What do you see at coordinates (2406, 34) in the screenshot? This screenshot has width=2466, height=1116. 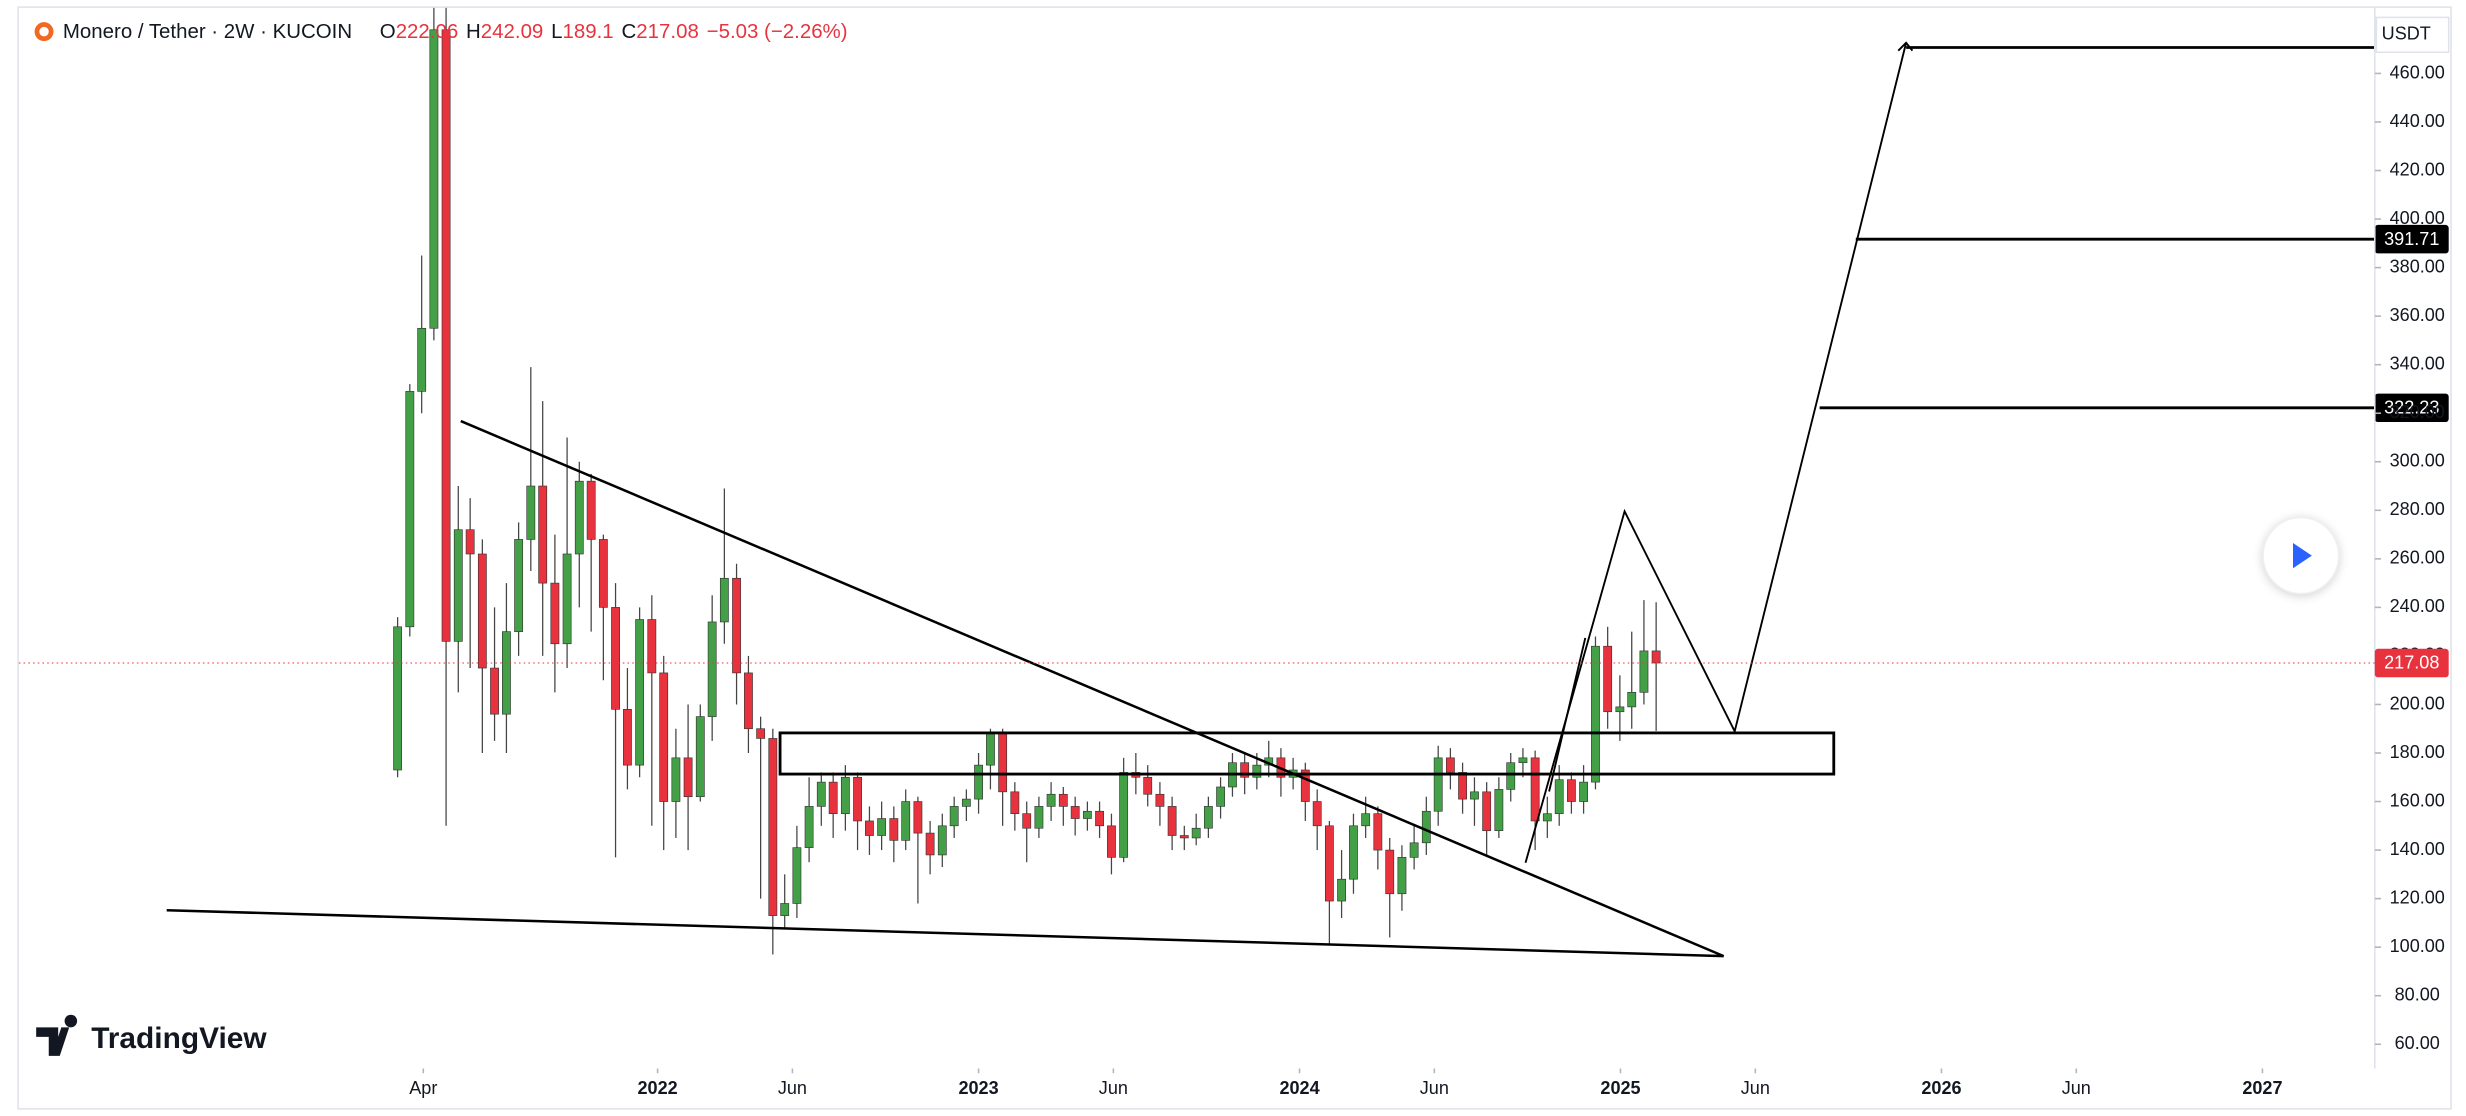 I see `unit-label: USDT` at bounding box center [2406, 34].